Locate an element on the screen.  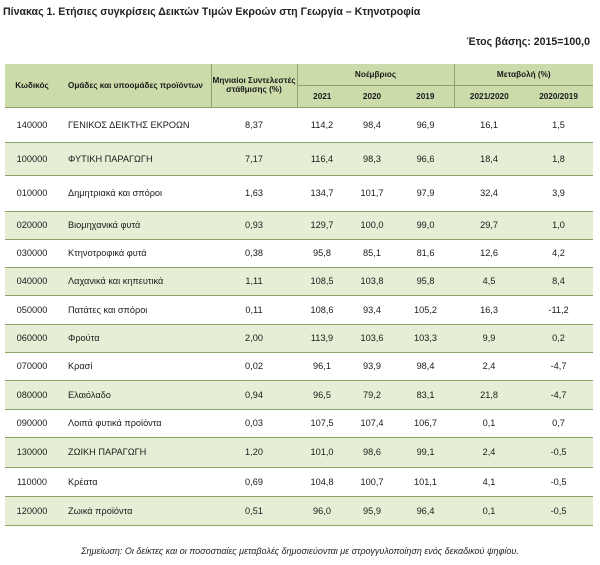
cell-value-2021: 96,1 is located at coordinates (322, 366).